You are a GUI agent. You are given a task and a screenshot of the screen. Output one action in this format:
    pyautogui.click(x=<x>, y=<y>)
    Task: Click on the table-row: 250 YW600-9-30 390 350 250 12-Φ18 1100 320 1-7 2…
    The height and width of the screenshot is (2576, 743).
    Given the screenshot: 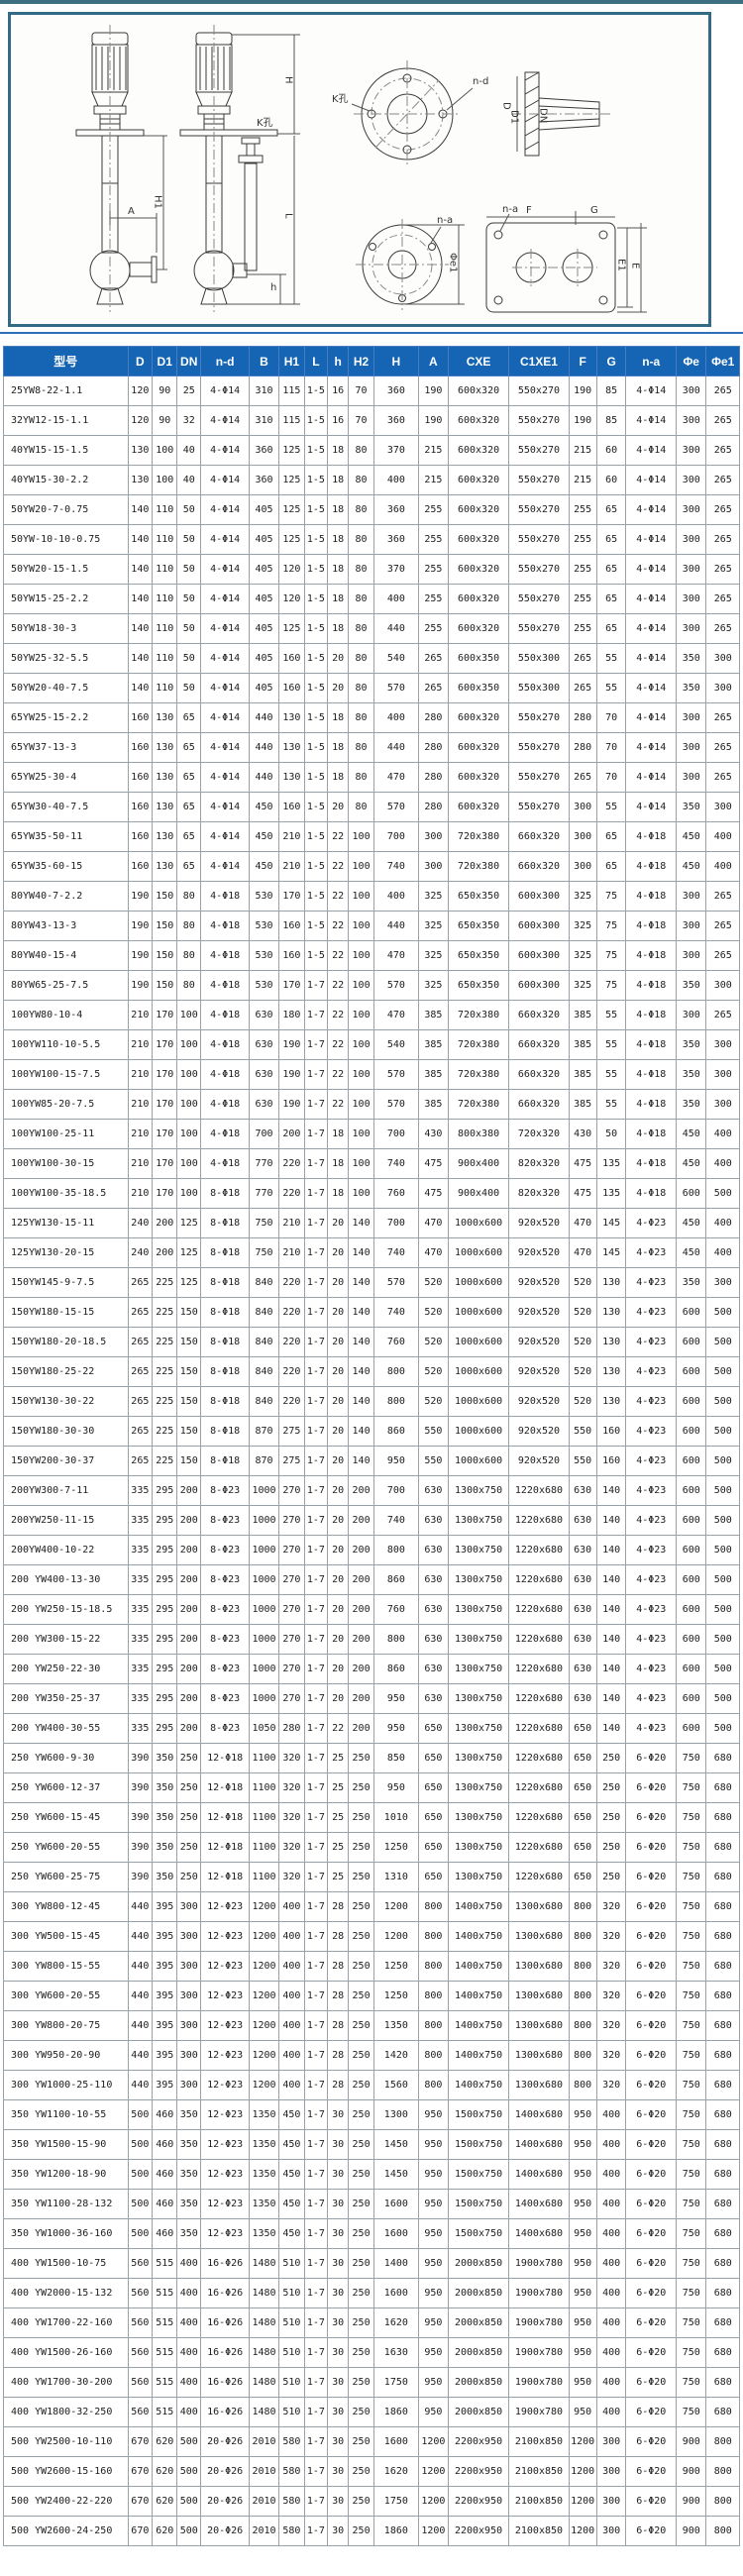 What is the action you would take?
    pyautogui.click(x=371, y=1758)
    